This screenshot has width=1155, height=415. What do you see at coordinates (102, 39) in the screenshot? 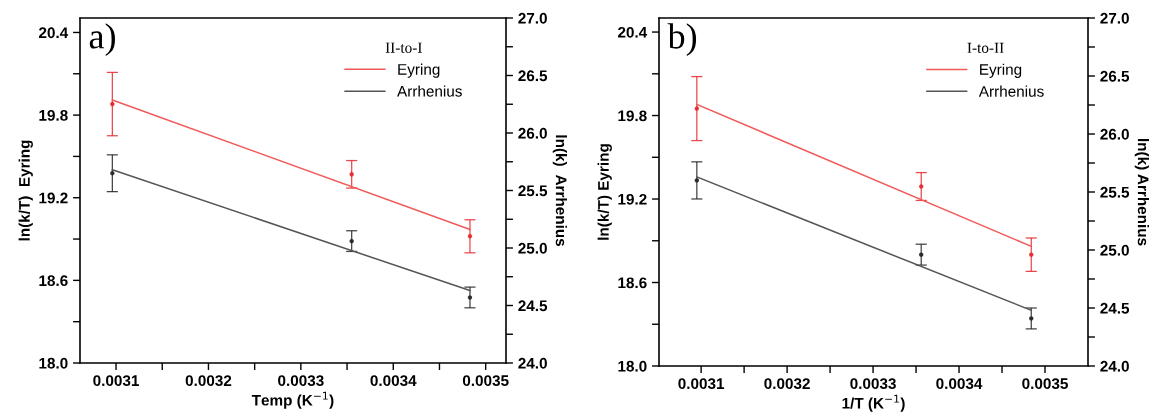
I see `annotation: a)` at bounding box center [102, 39].